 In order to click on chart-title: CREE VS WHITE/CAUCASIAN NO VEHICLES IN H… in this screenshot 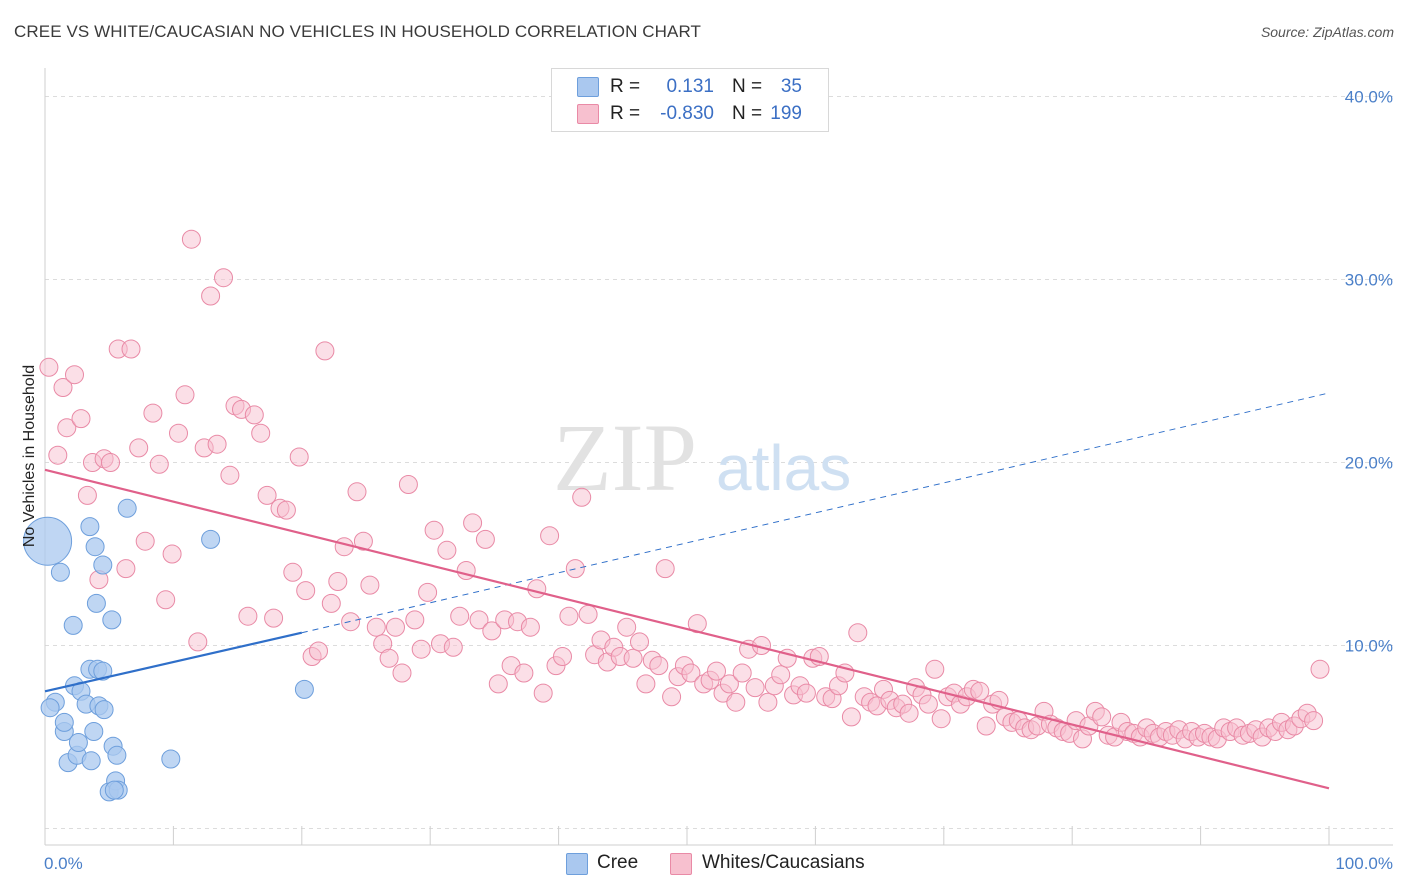, I will do `click(358, 31)`.